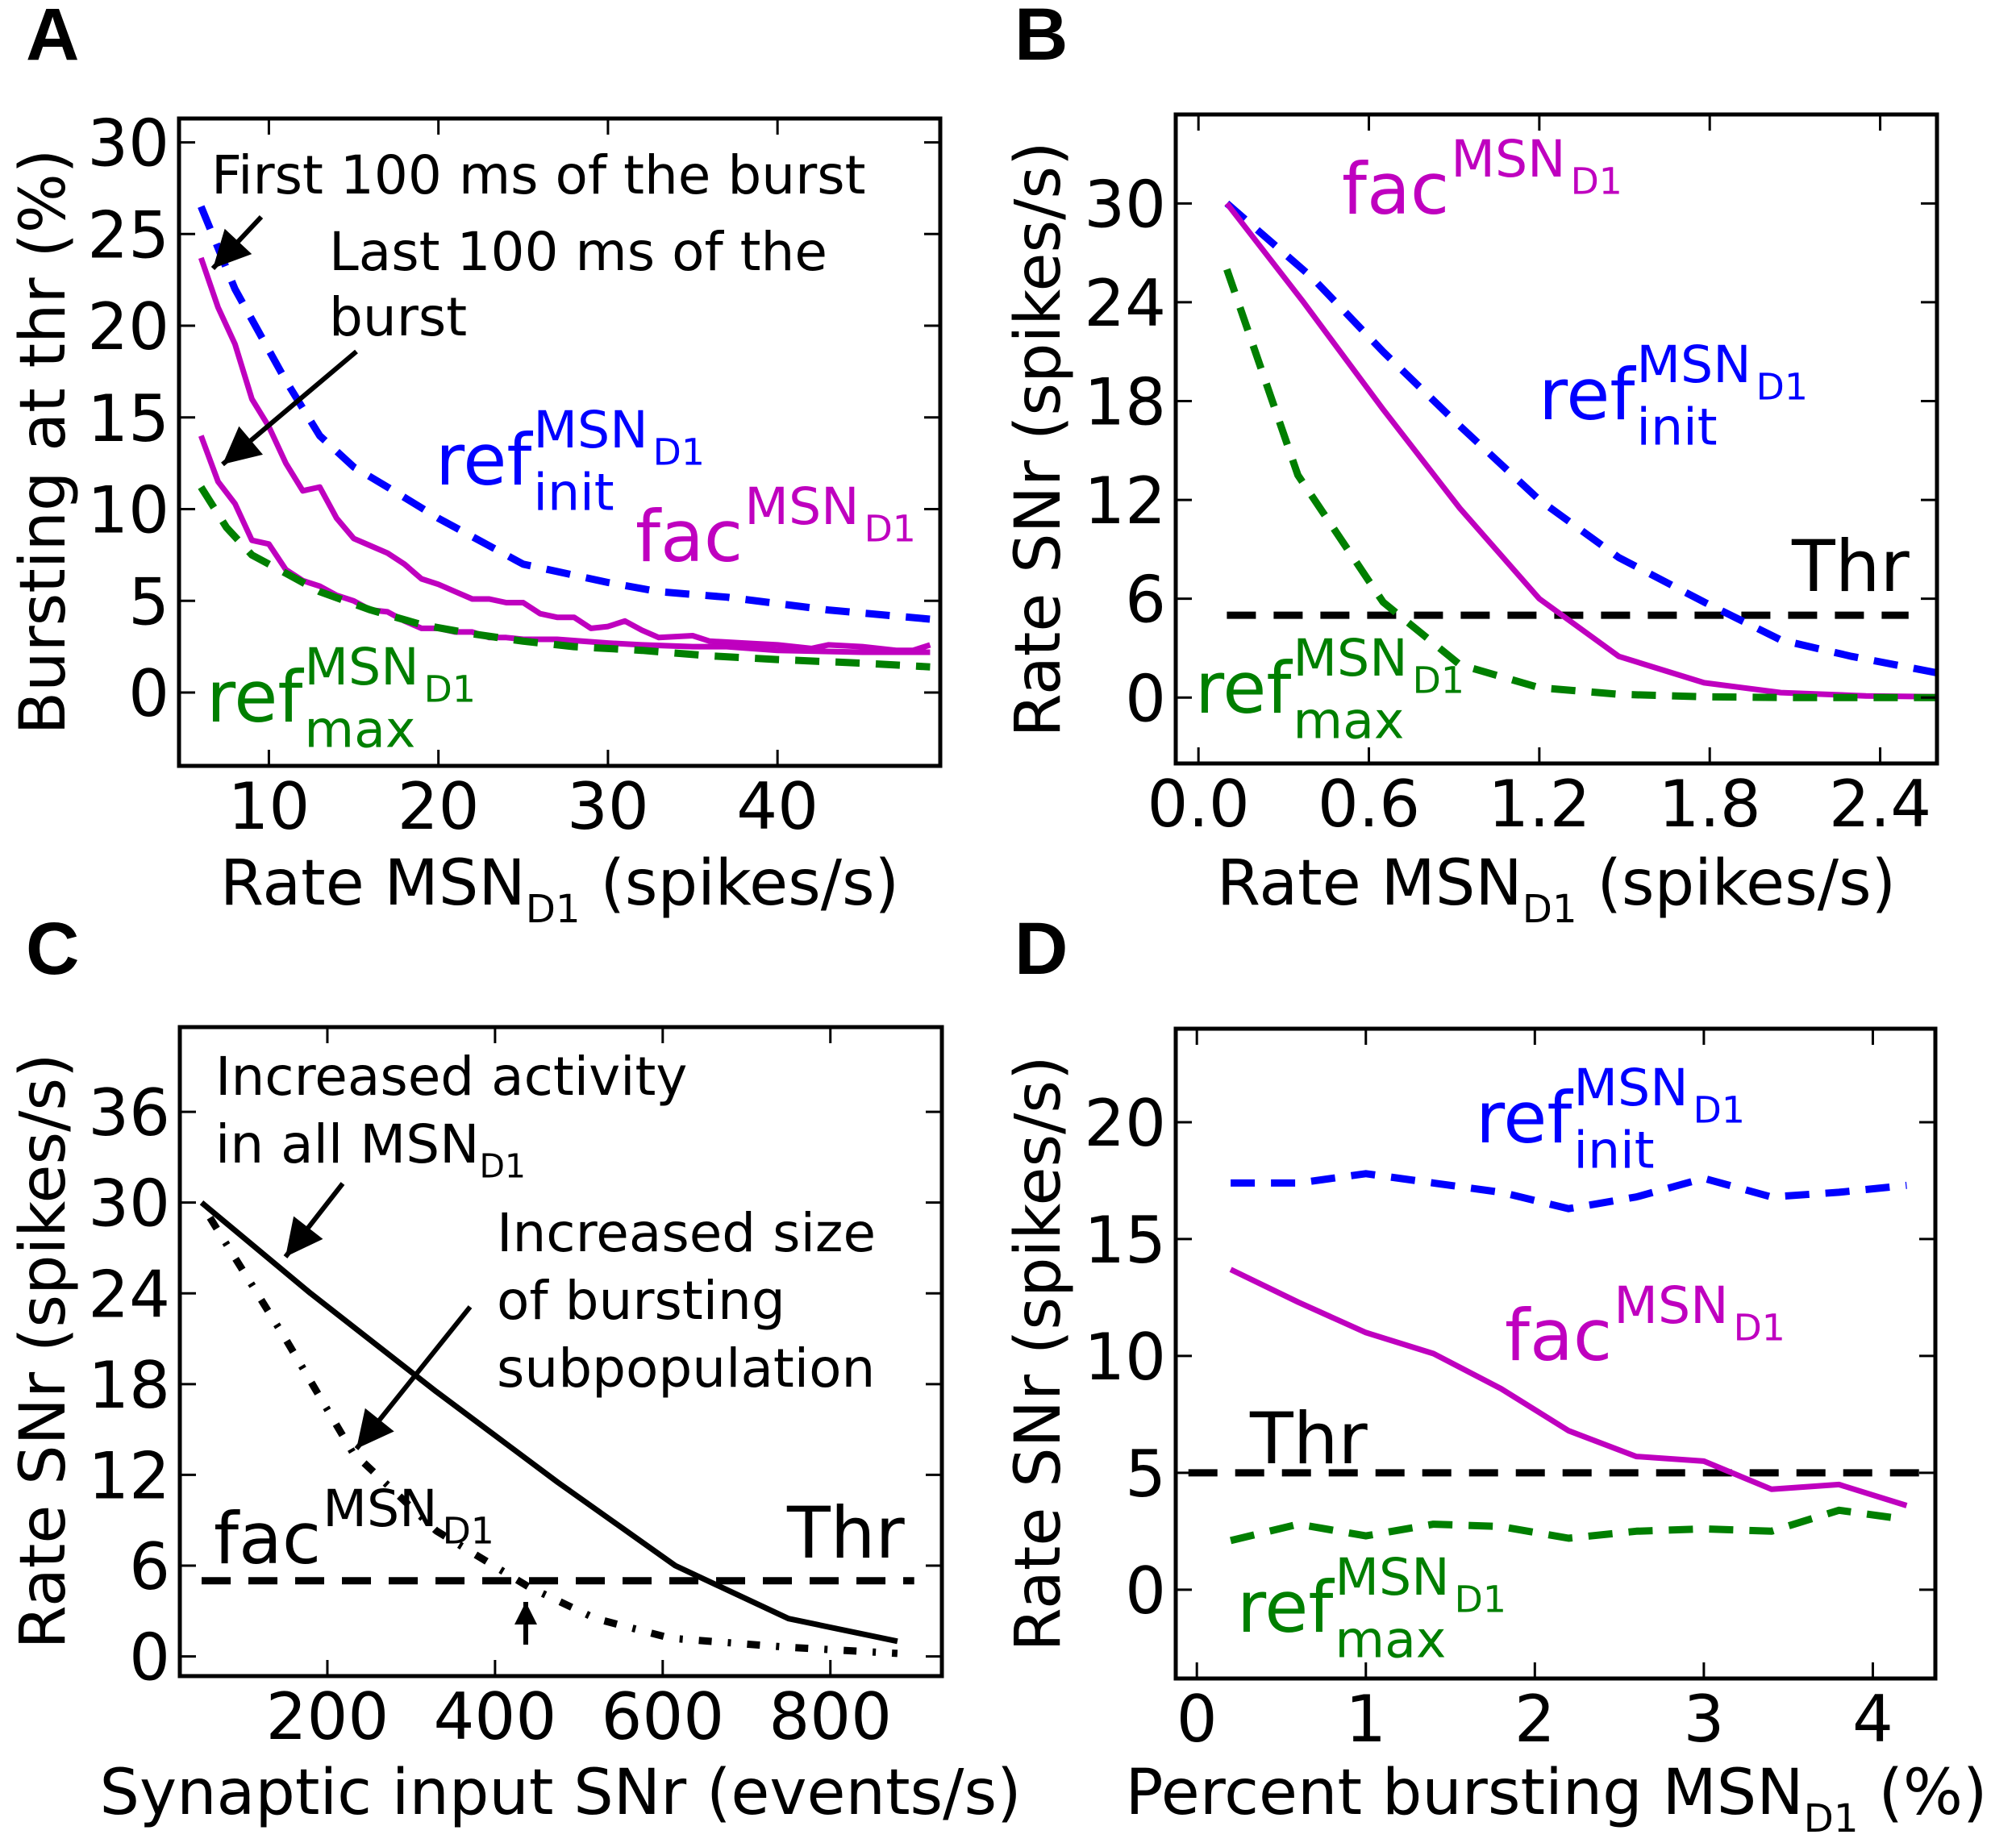  What do you see at coordinates (1308, 1438) in the screenshot?
I see `threshold-label: Thr` at bounding box center [1308, 1438].